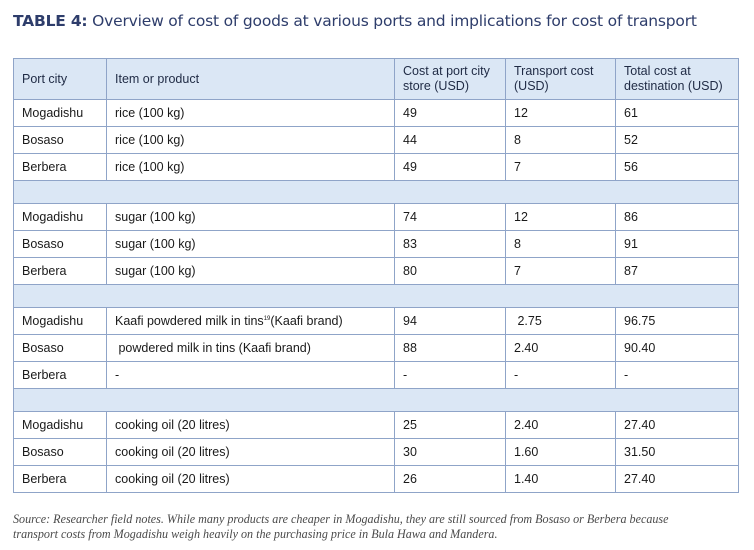 Image resolution: width=754 pixels, height=550 pixels. I want to click on cell-transport-cost: 12, so click(560, 217).